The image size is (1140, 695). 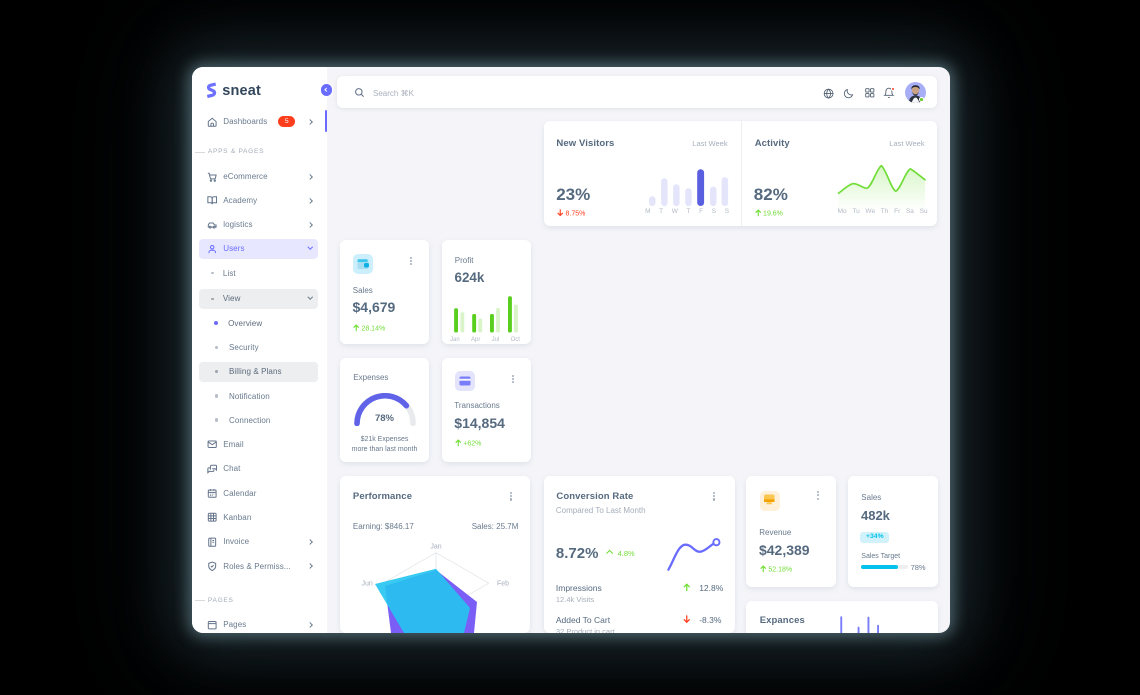 I want to click on svg-text: Jan, so click(x=435, y=547).